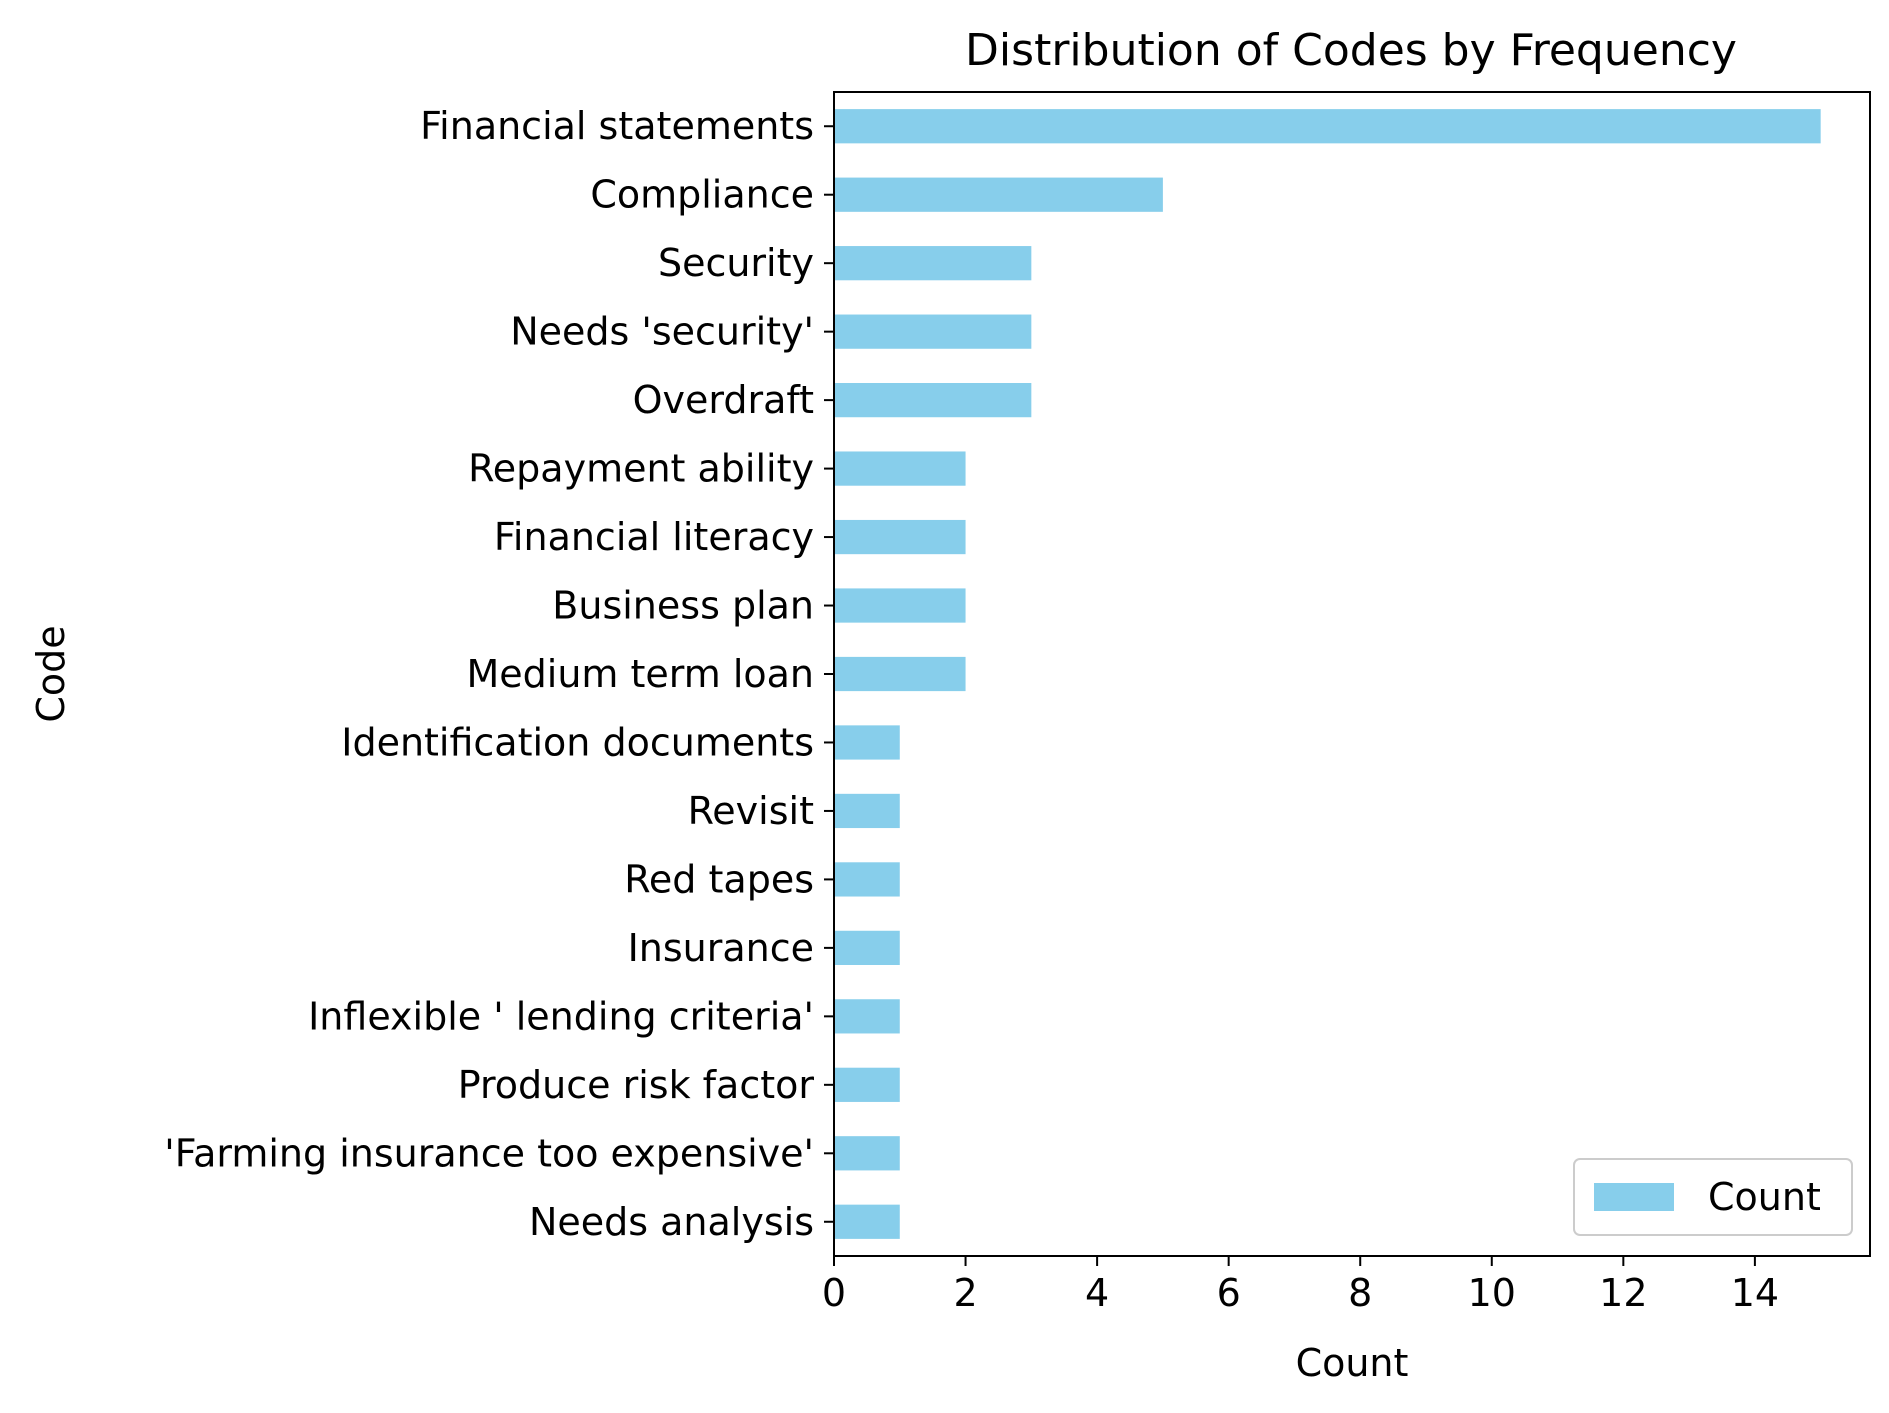 The width and height of the screenshot is (1889, 1413). I want to click on legend-box, so click(1713, 1197).